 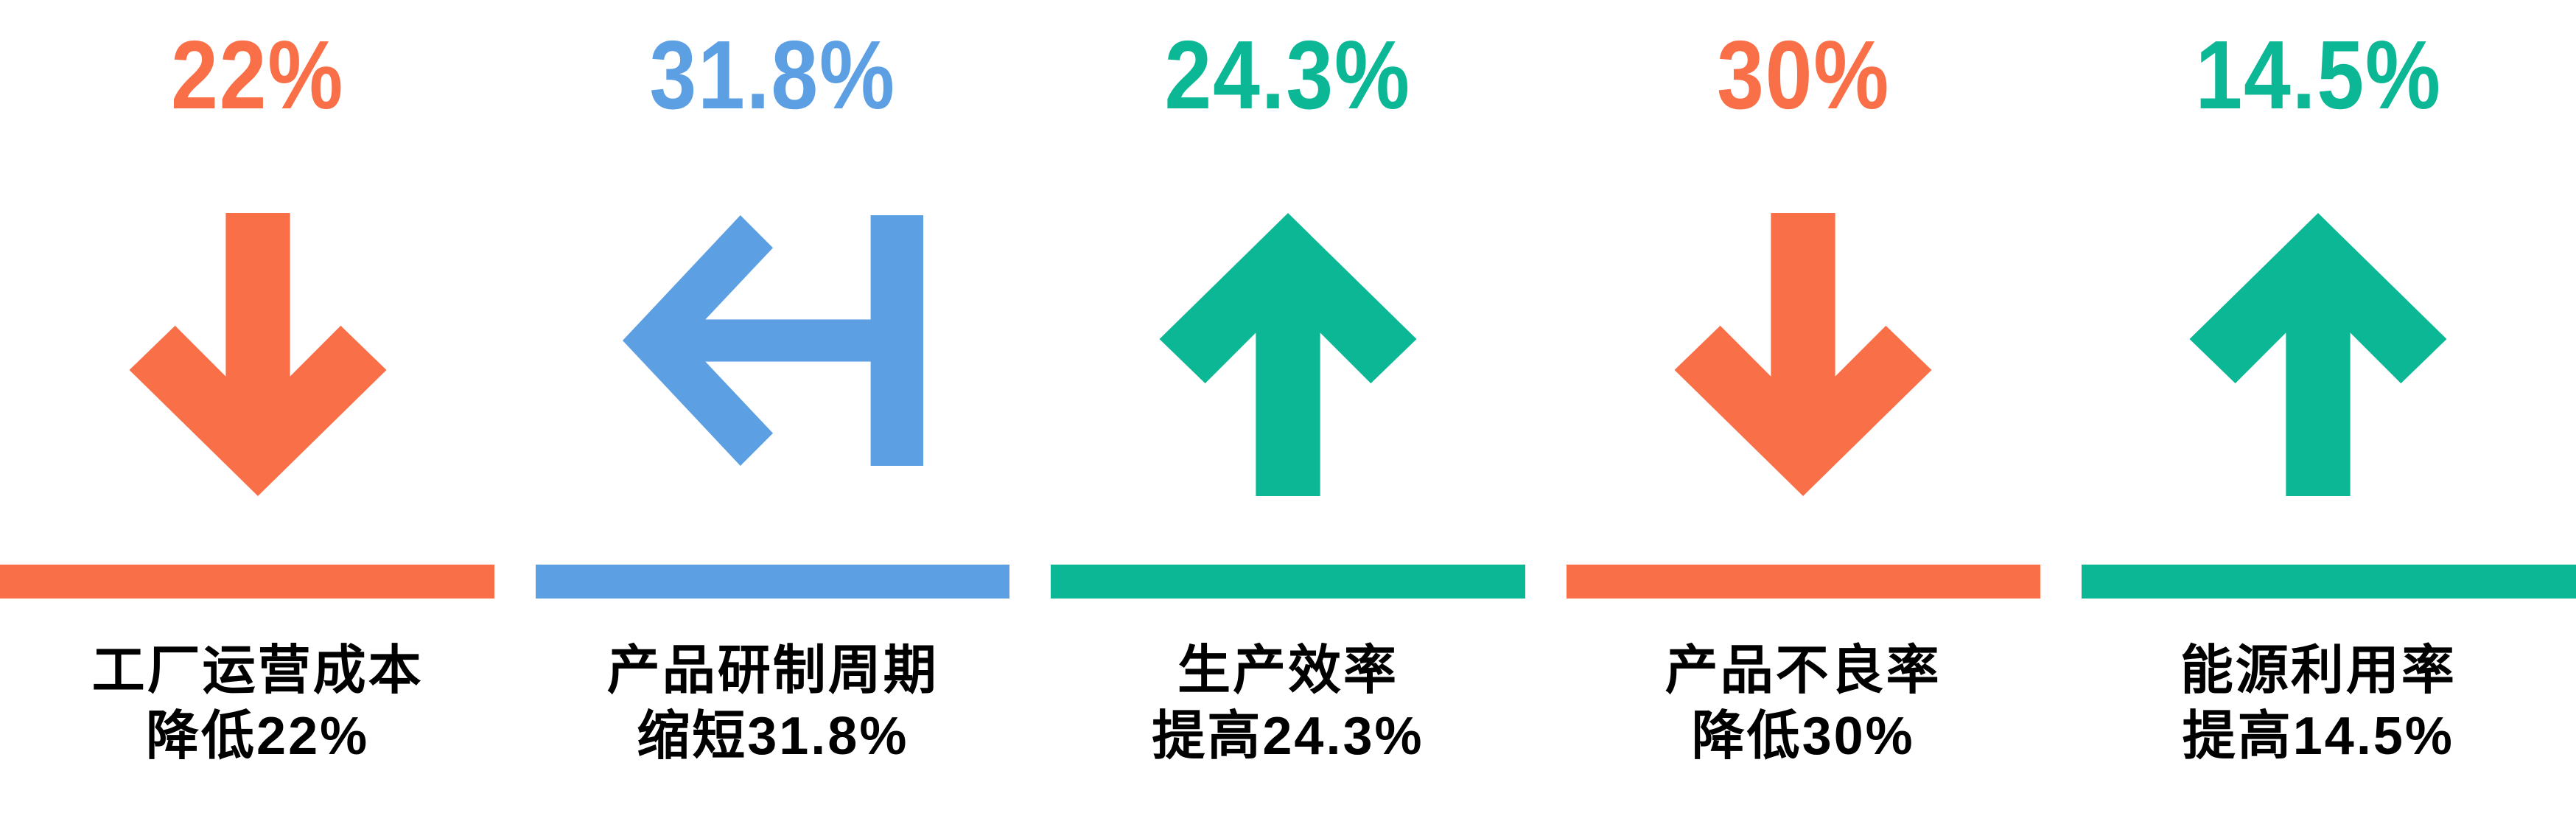 What do you see at coordinates (1288, 671) in the screenshot?
I see `stat-label-line1: 生产效率` at bounding box center [1288, 671].